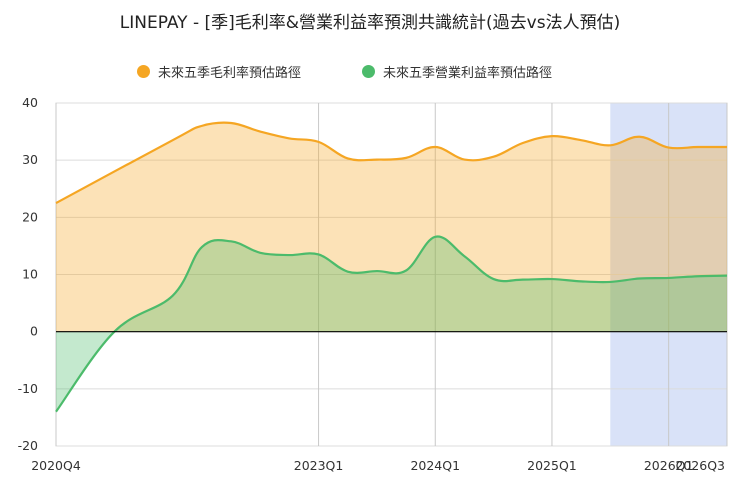  I want to click on chart-title: LINEPAY - [季]毛利率&營業利益率預測共識統計(過去vs法人預估), so click(370, 23).